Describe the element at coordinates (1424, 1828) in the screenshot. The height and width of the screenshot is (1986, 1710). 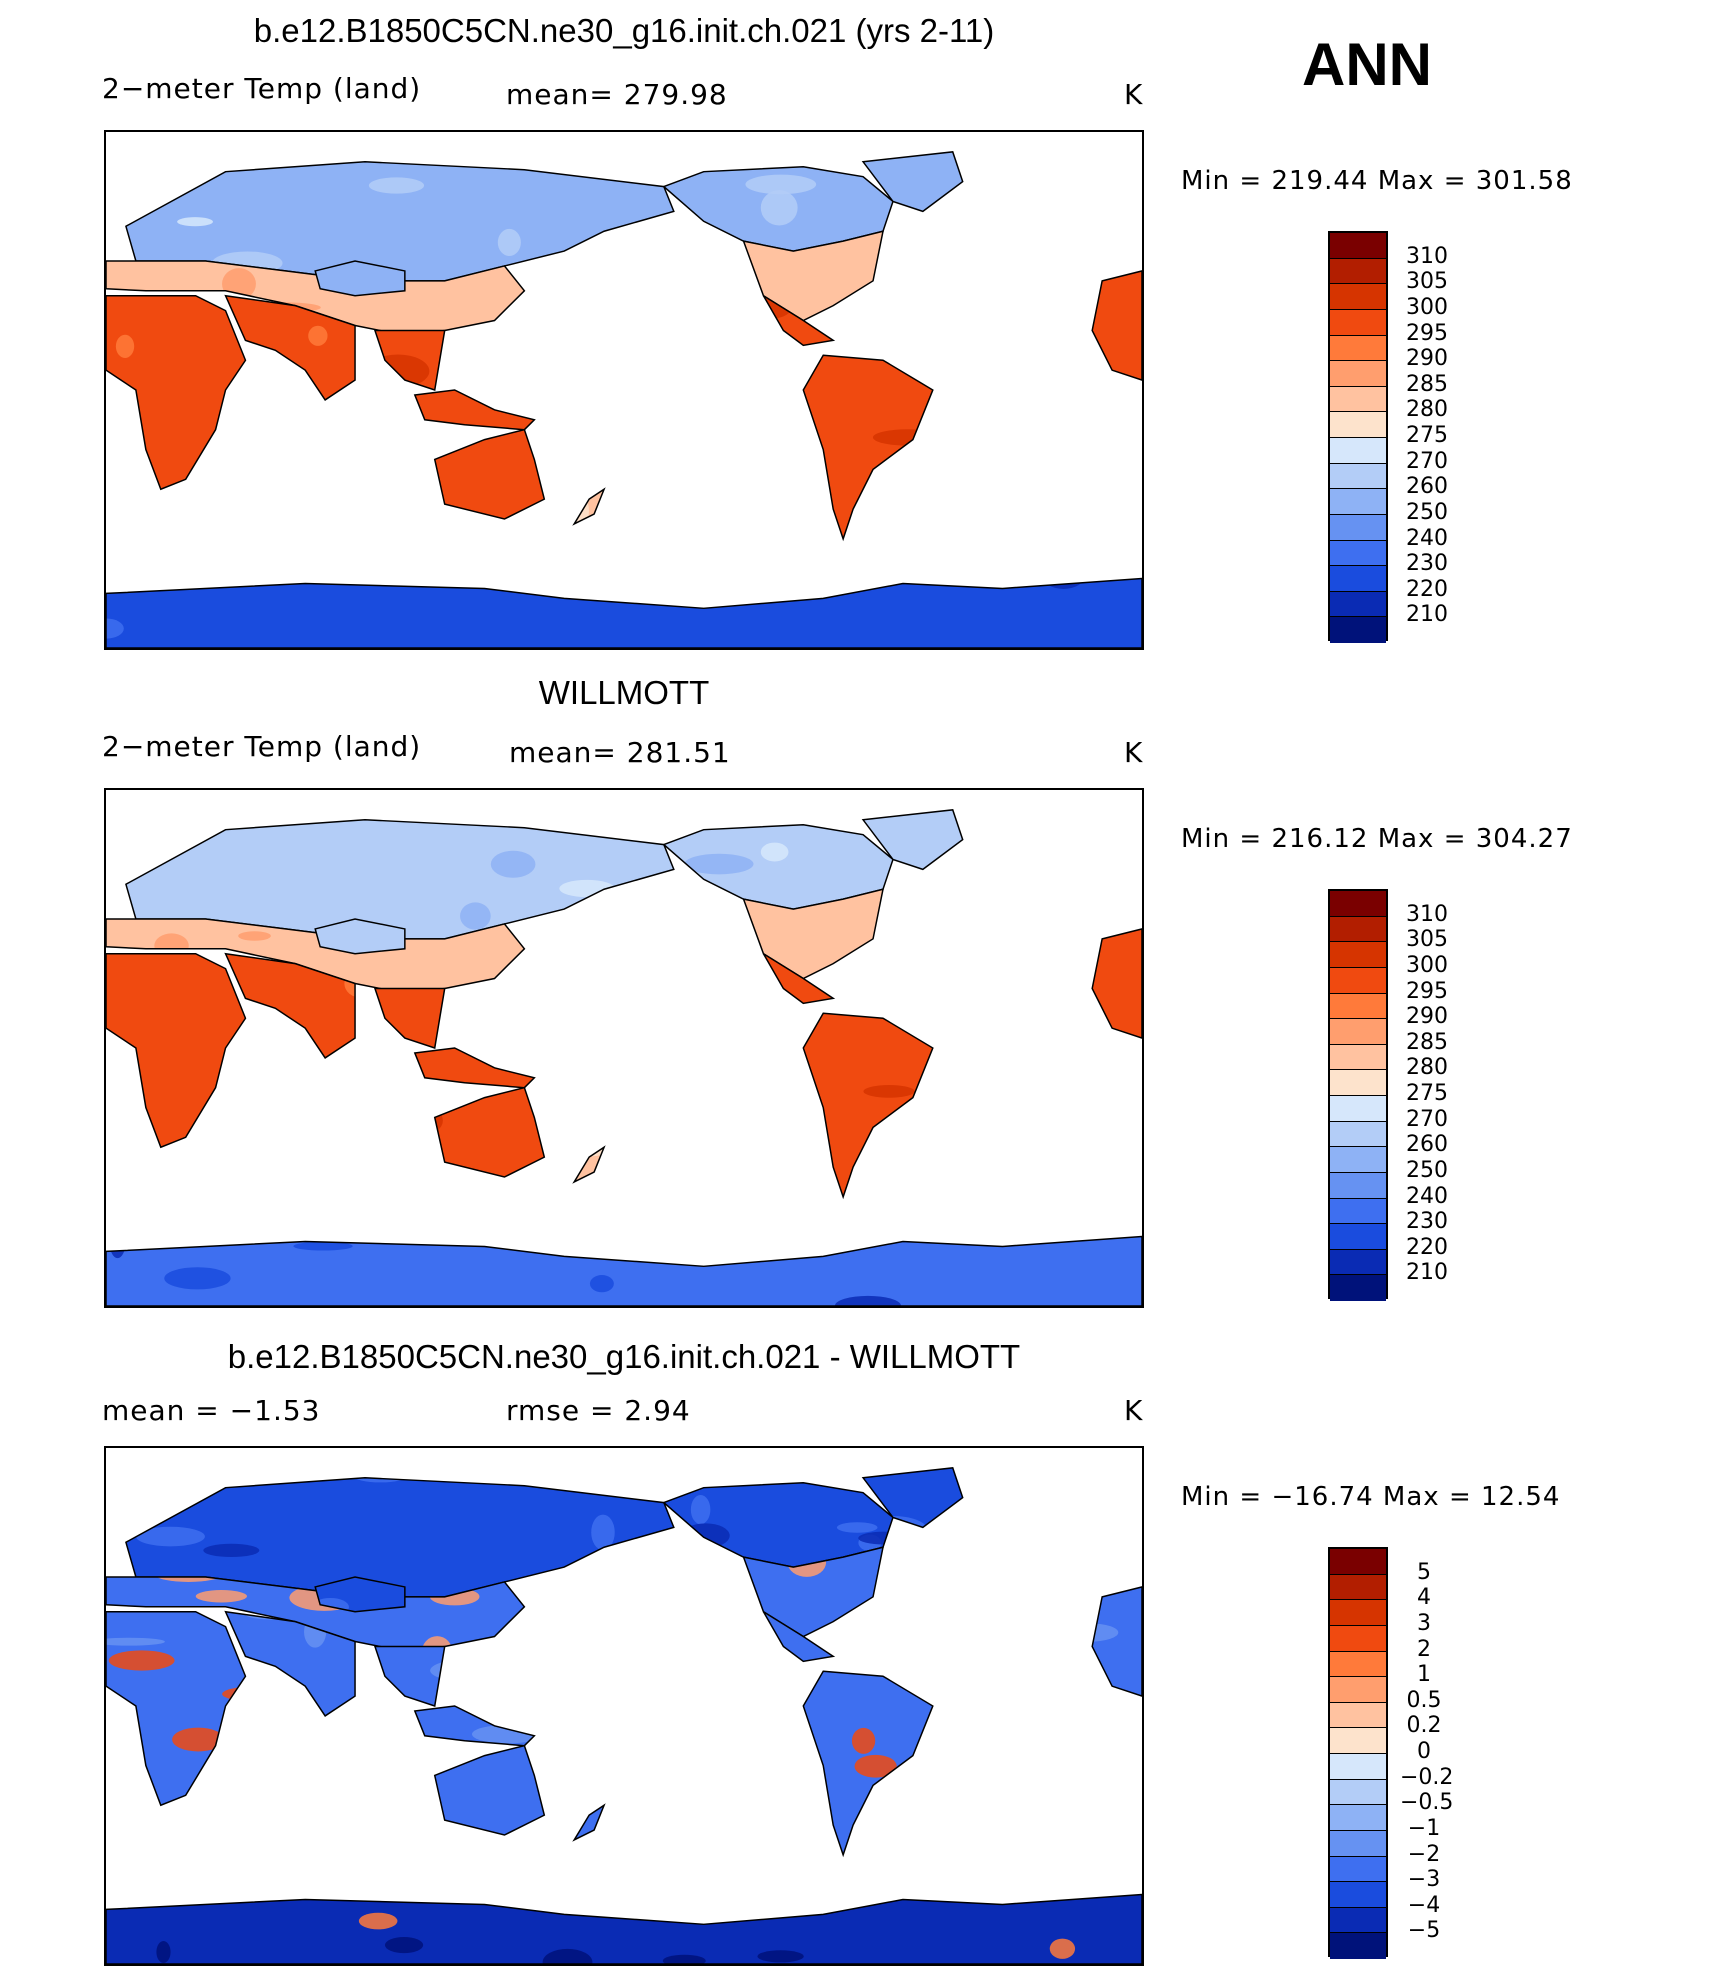
I see `colorbar-tick-label: −1` at that location.